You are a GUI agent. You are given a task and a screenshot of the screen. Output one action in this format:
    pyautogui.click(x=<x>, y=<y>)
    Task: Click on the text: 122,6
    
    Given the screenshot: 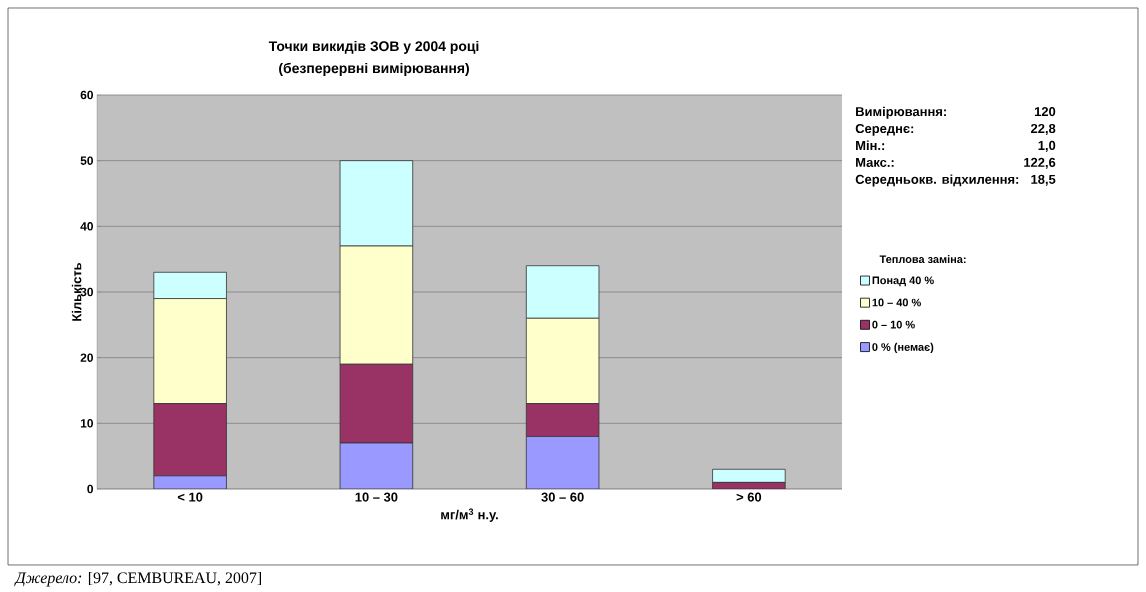 What is the action you would take?
    pyautogui.click(x=1040, y=163)
    